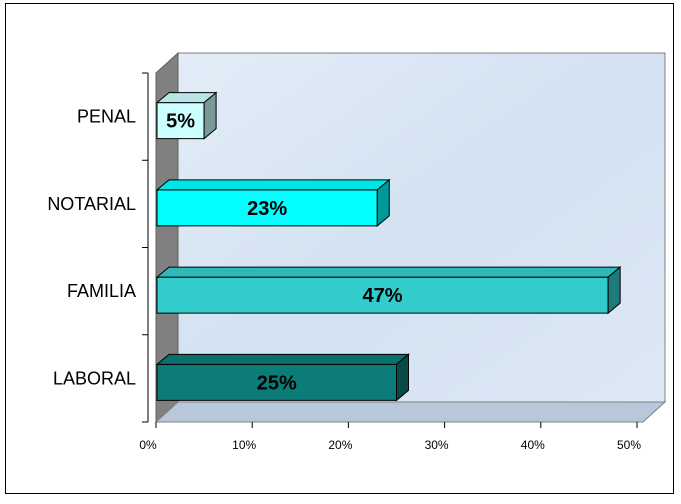  What do you see at coordinates (533, 445) in the screenshot?
I see `x-tick-label: 40%` at bounding box center [533, 445].